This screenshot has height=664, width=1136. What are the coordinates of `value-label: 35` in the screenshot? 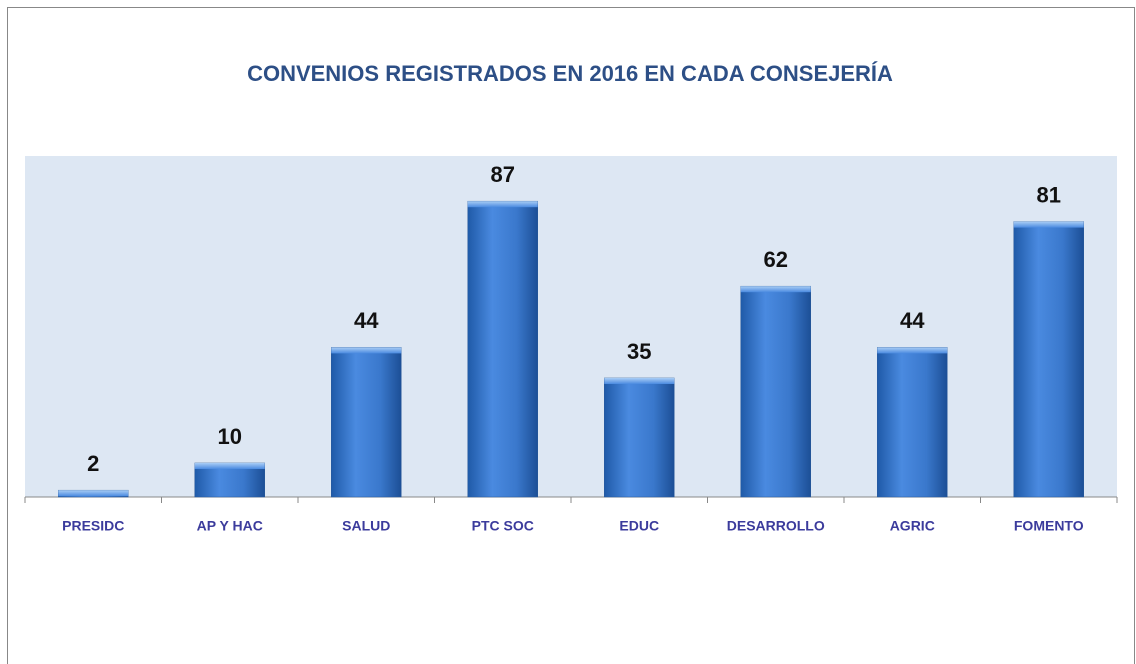 It's located at (639, 351).